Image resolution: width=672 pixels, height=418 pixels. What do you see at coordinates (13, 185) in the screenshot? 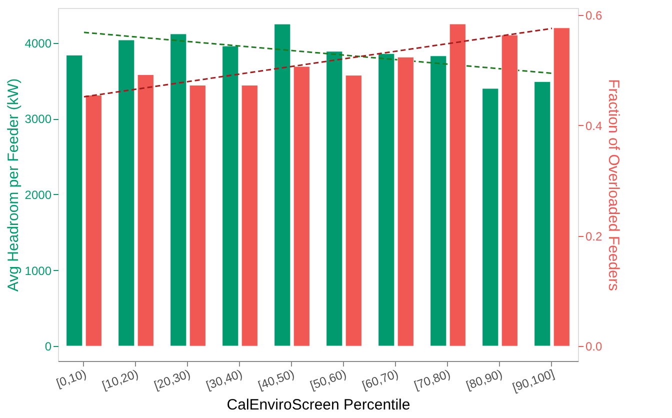
I see `y-axis-title: Avg Headroom per Feeder (kW)` at bounding box center [13, 185].